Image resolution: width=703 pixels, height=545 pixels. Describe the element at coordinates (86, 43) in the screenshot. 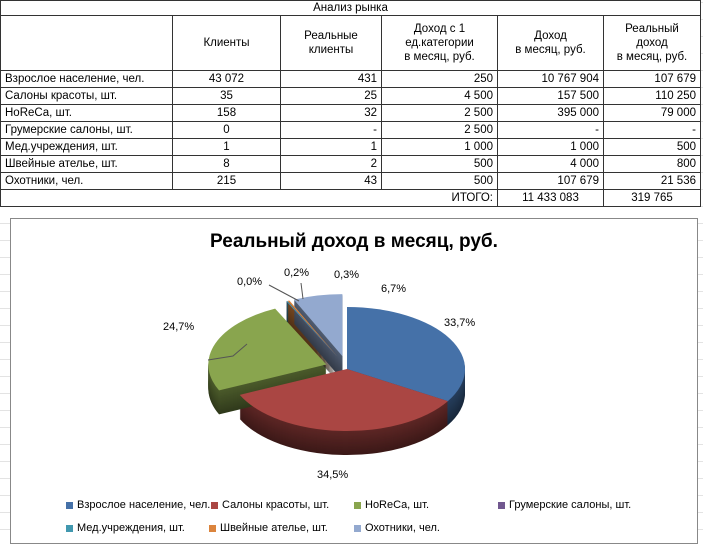

I see `column-header` at that location.